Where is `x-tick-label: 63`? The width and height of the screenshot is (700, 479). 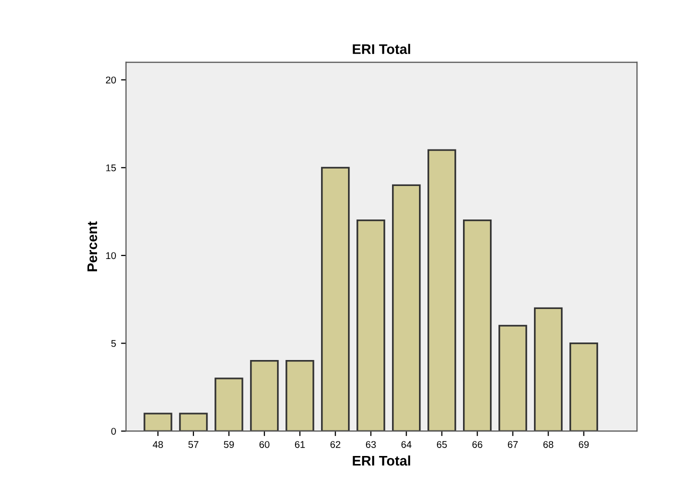 x-tick-label: 63 is located at coordinates (371, 444).